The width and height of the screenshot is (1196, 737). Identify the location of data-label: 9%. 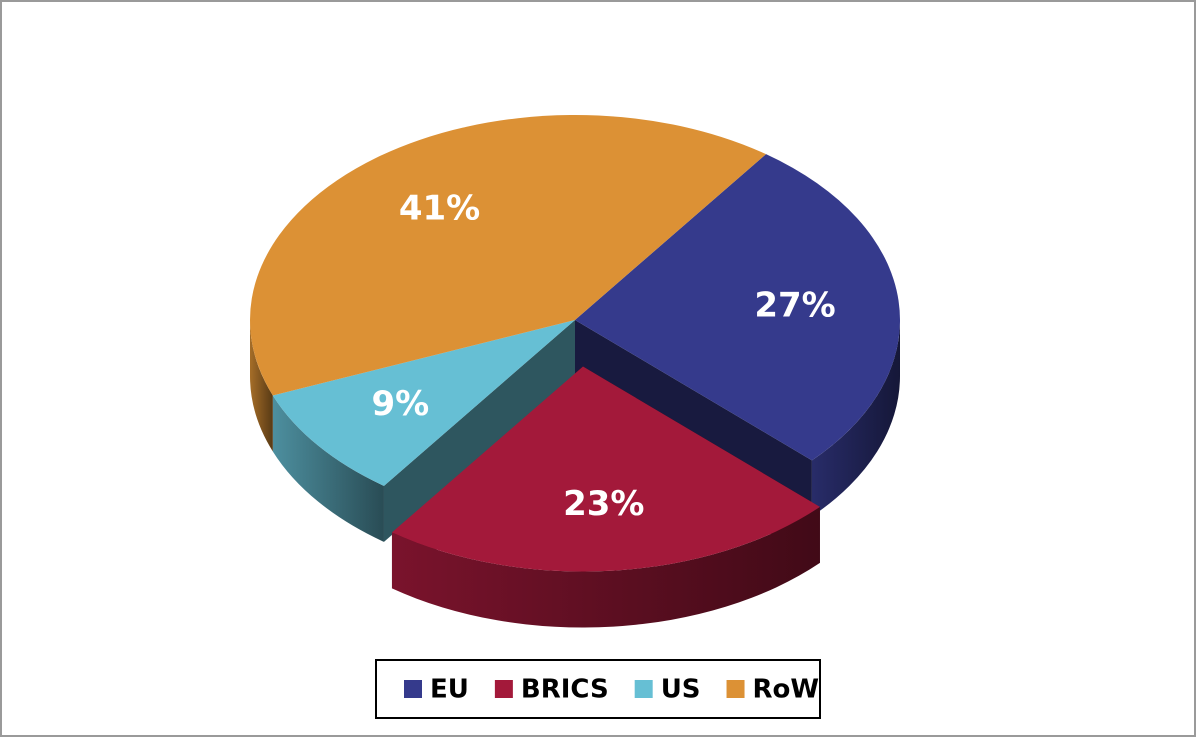
(401, 404).